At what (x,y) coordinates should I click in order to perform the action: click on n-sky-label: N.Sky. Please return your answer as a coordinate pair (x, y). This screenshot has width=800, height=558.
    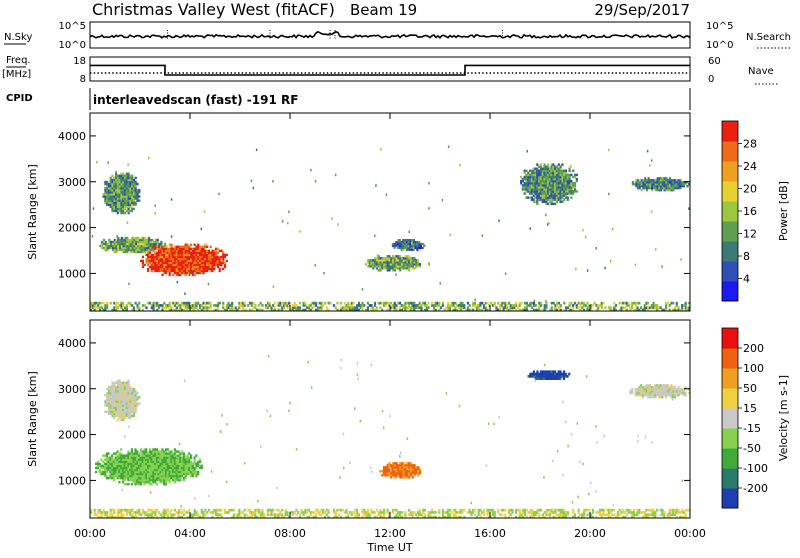
    Looking at the image, I should click on (18, 37).